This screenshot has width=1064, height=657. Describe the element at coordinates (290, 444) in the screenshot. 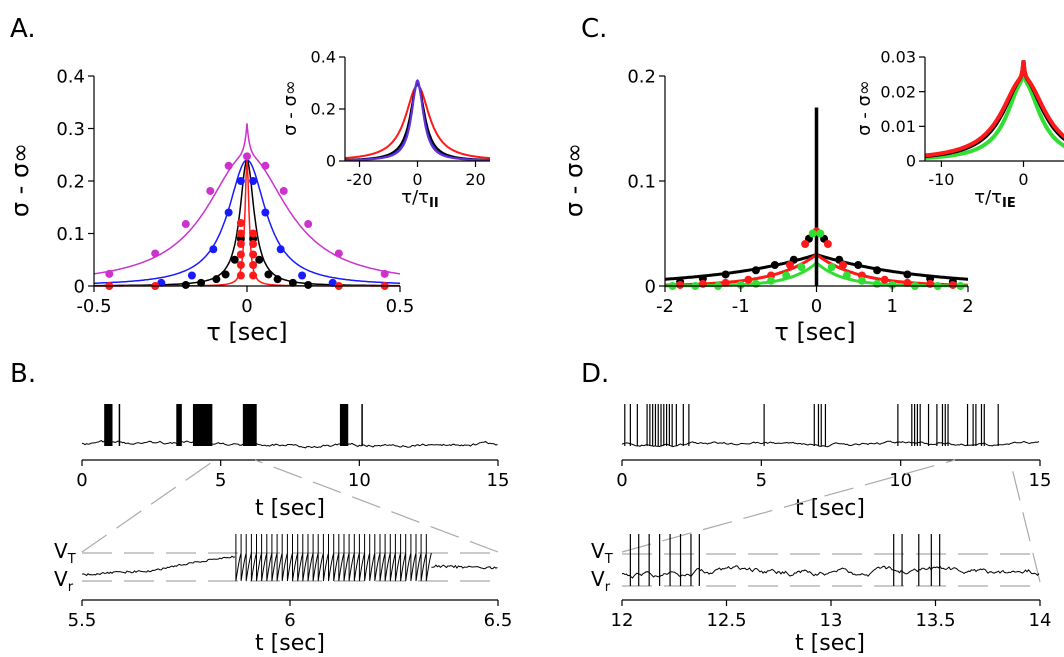

I see `voltage-trace-b-top` at that location.